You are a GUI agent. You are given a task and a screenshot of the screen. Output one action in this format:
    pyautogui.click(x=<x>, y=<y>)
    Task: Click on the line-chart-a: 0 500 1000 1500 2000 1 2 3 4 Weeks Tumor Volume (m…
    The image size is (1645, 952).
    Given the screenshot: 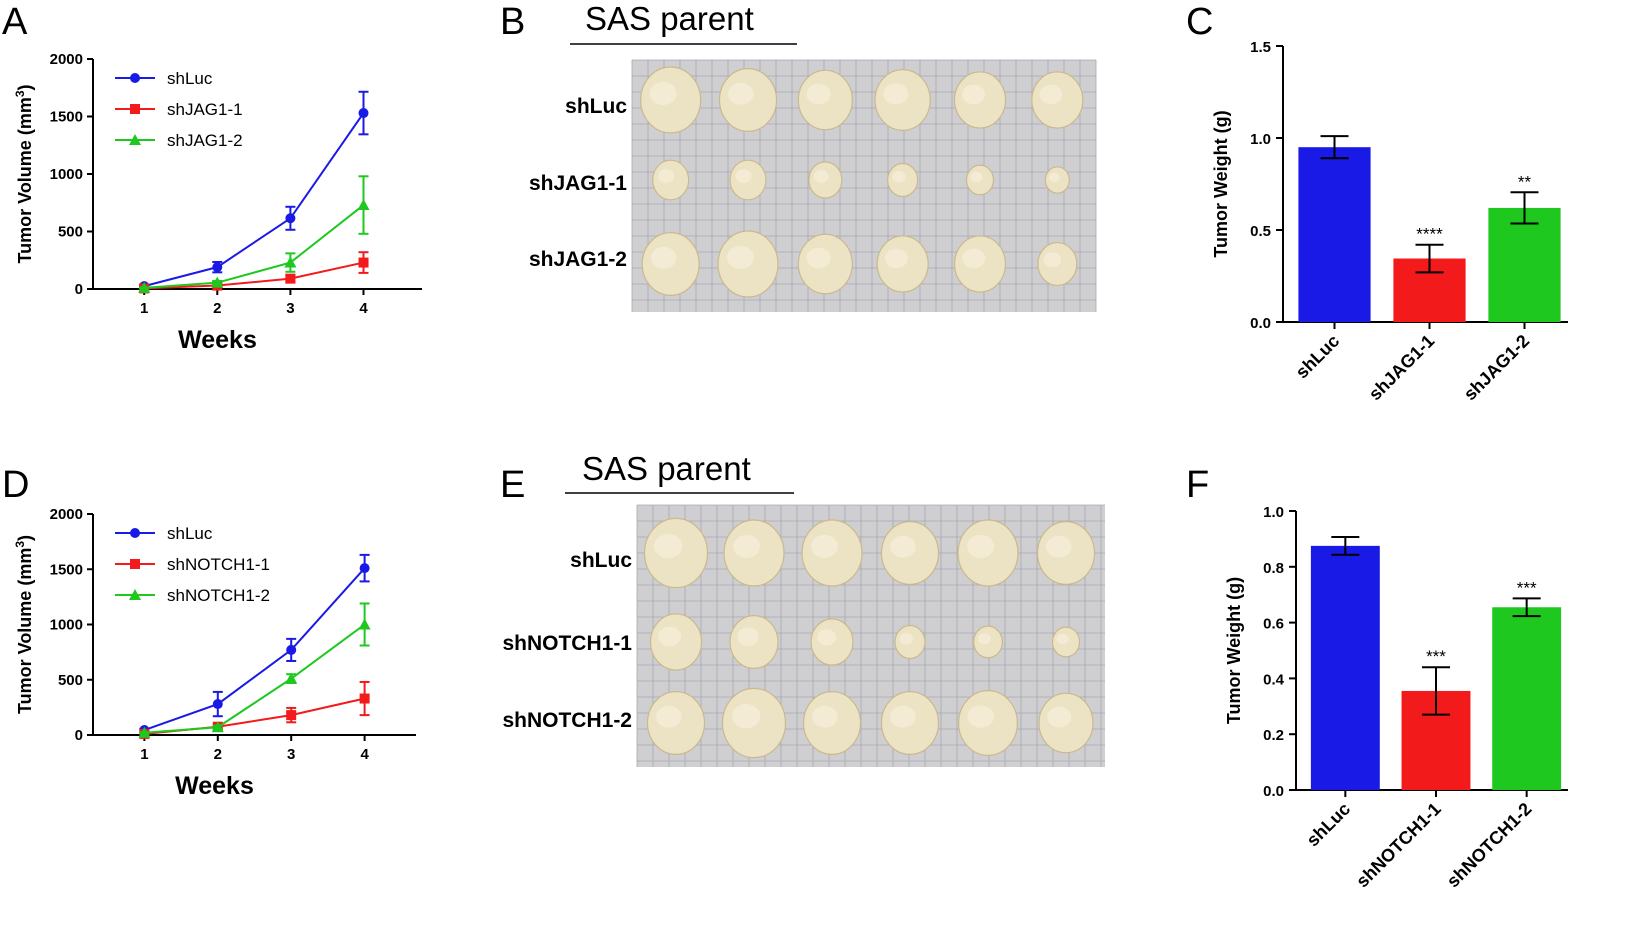 What is the action you would take?
    pyautogui.click(x=217, y=202)
    